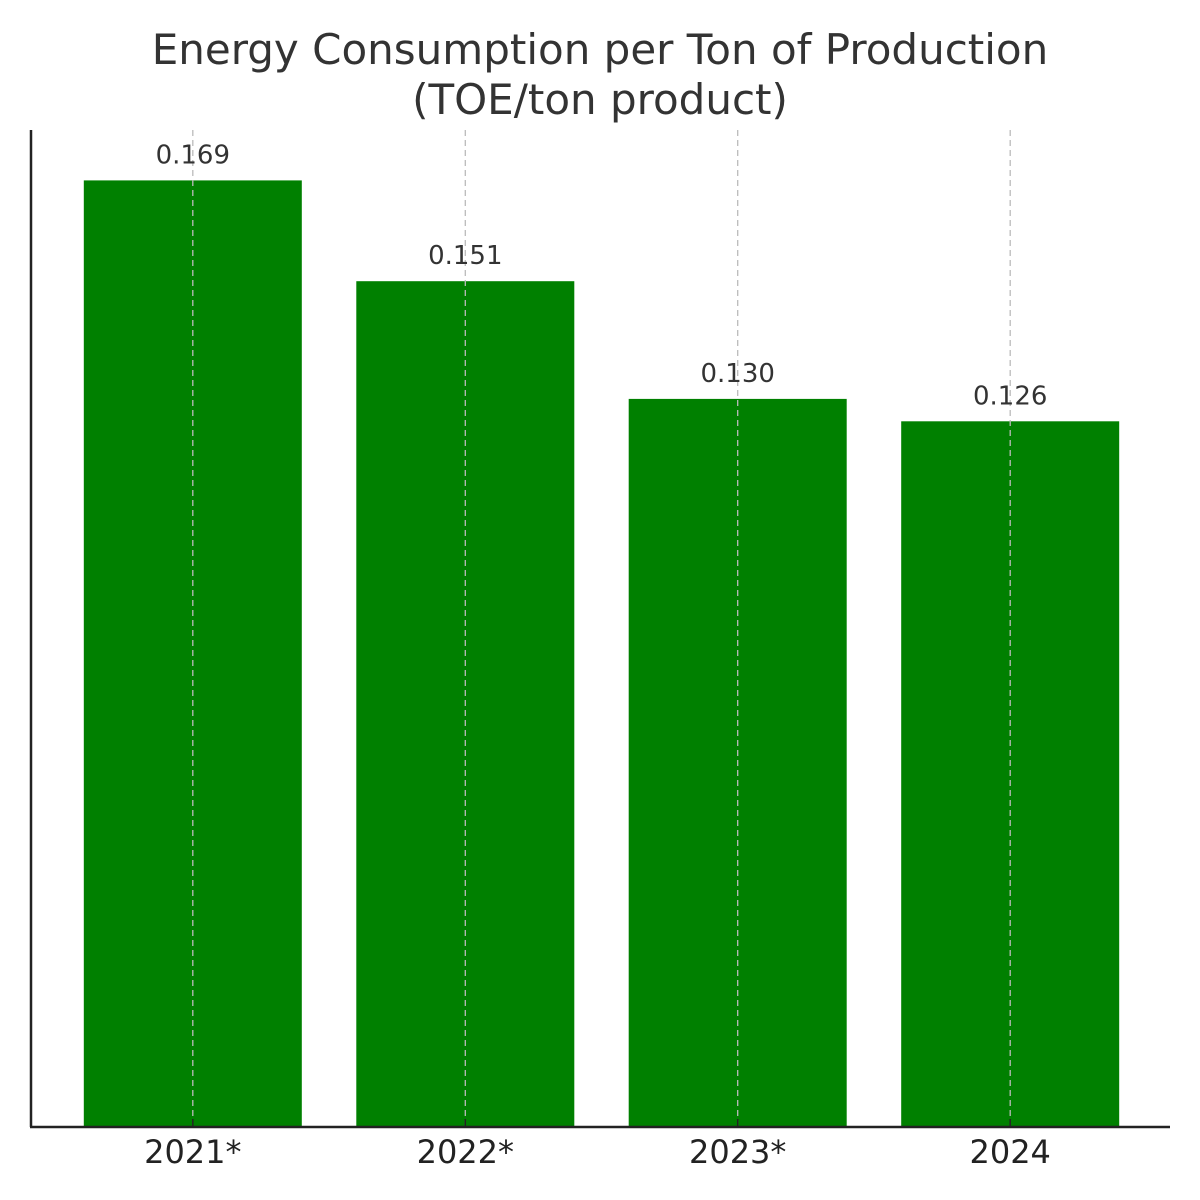  I want to click on value-label-0: 0.169, so click(193, 155).